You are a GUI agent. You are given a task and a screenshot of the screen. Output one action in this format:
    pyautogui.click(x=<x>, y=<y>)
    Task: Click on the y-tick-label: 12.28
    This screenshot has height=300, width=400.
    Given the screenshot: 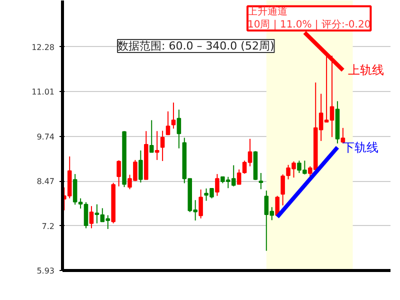 What is the action you would take?
    pyautogui.click(x=43, y=47)
    